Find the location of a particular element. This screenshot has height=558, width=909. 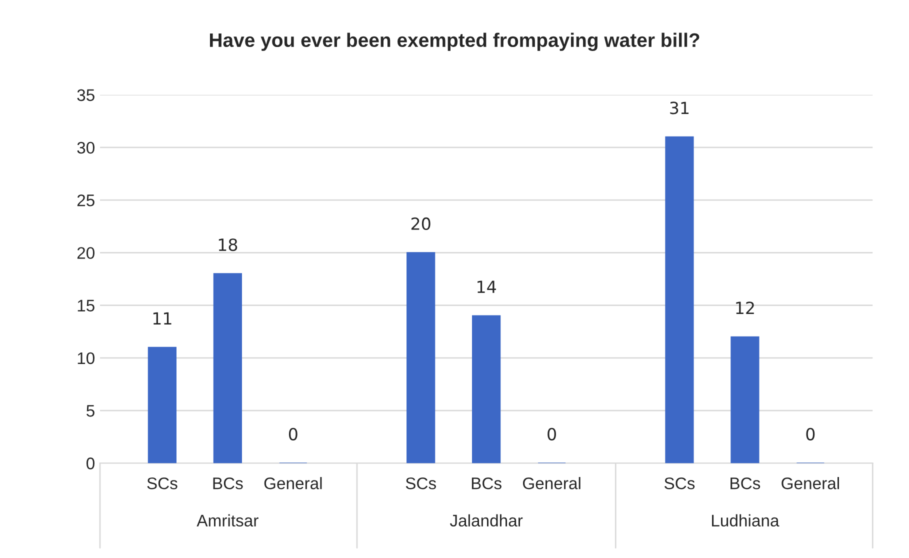

y-tick-label: 10 is located at coordinates (86, 358).